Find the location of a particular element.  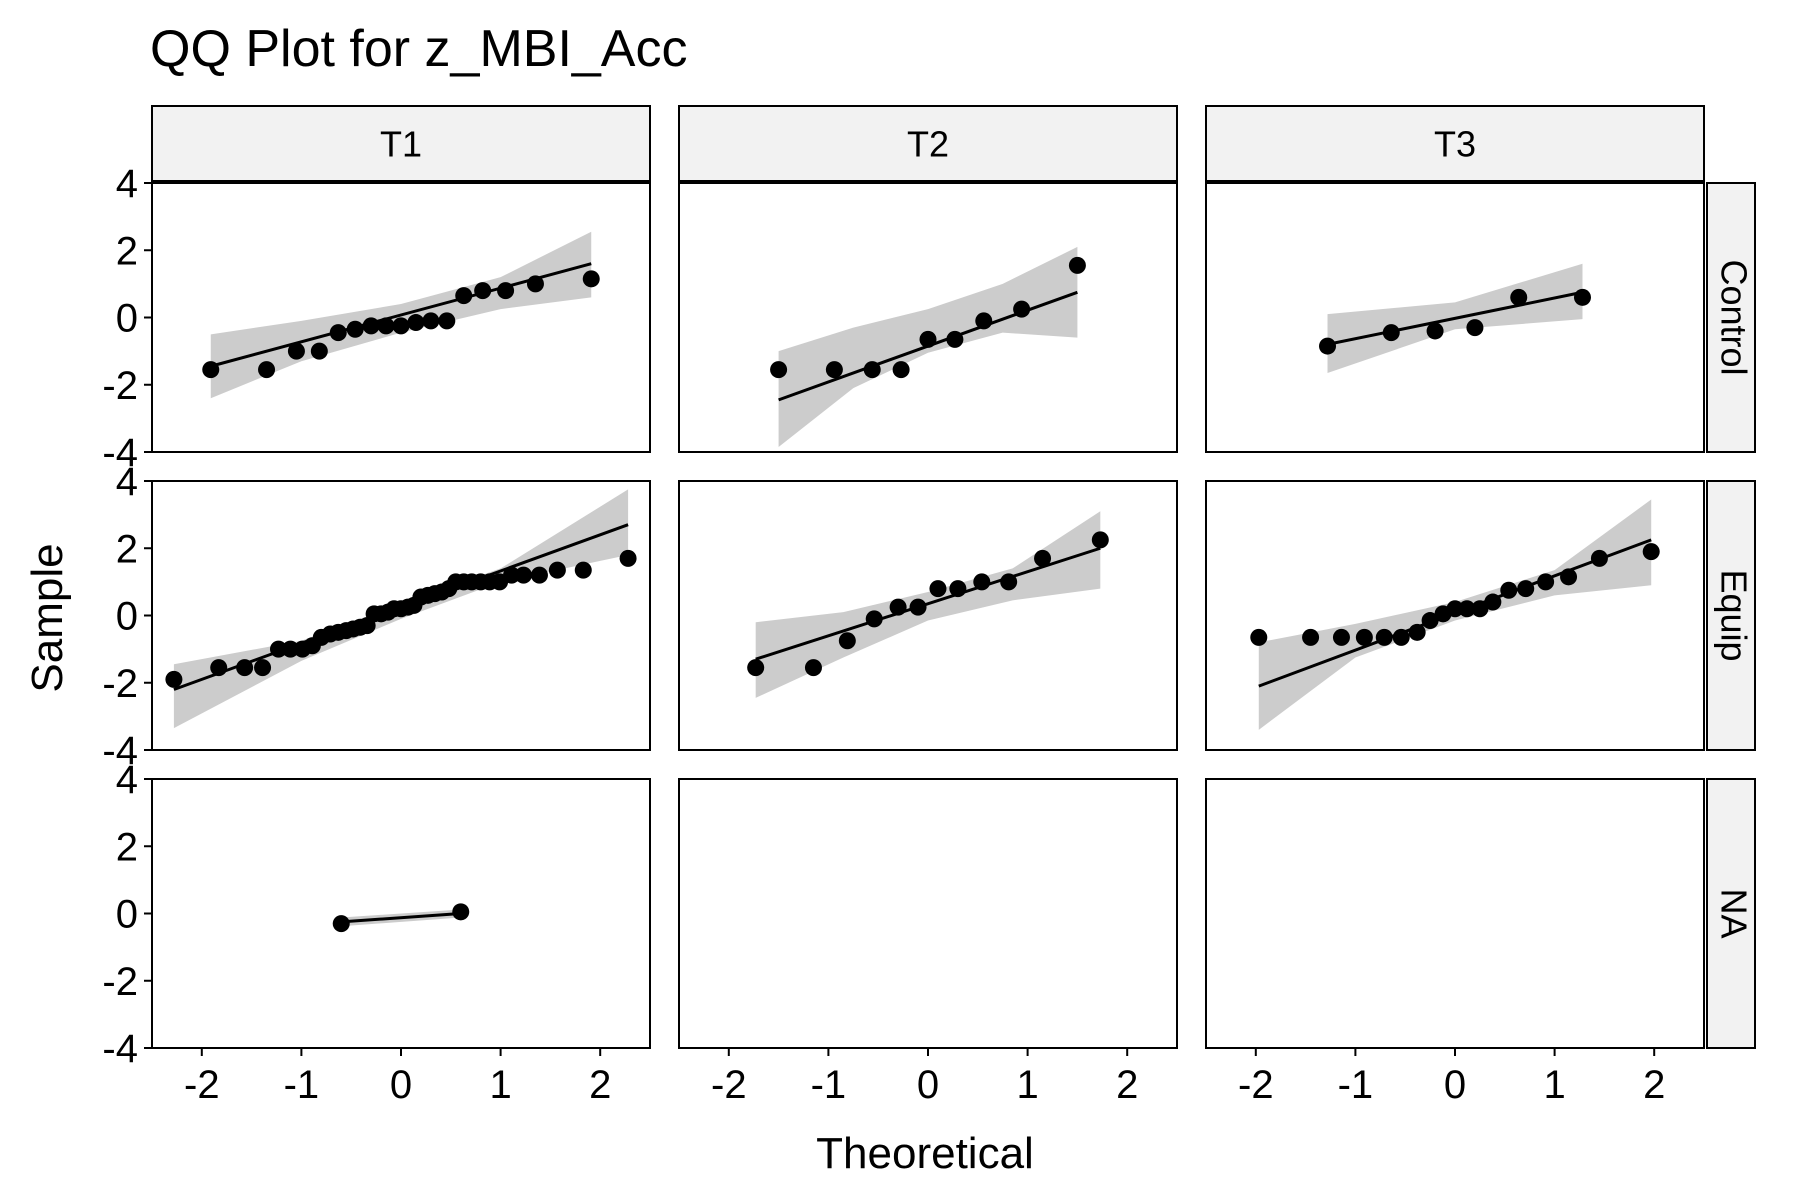

panel-t1-control is located at coordinates (401, 317).